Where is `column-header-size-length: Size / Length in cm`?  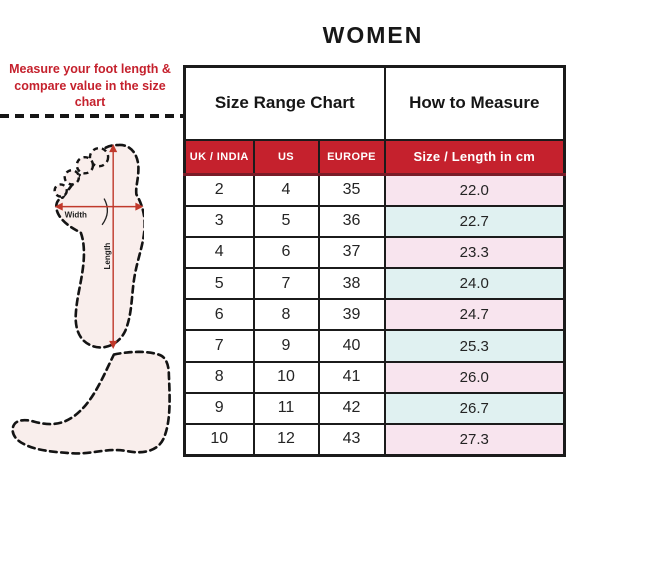
column-header-size-length: Size / Length in cm is located at coordinates (474, 157).